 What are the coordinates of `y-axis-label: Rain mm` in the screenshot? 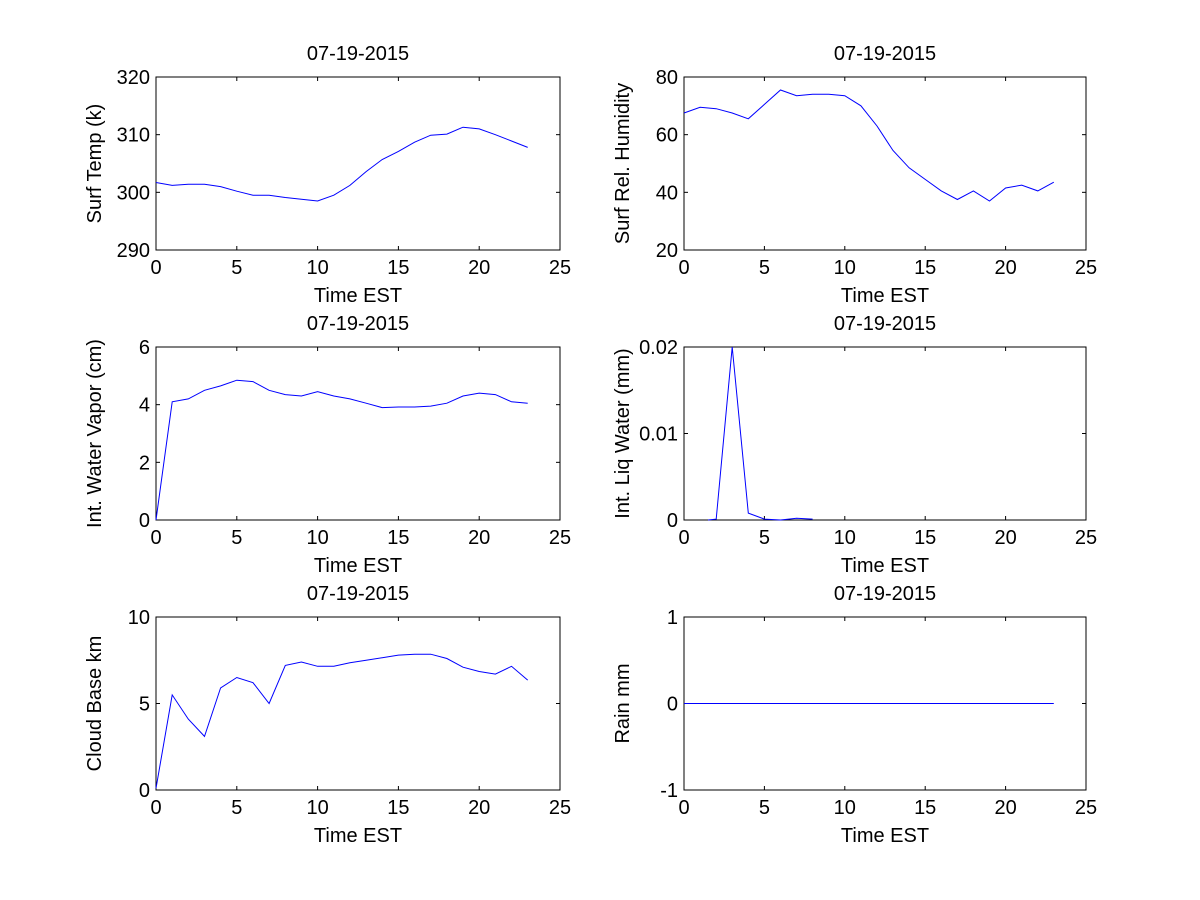 It's located at (623, 703).